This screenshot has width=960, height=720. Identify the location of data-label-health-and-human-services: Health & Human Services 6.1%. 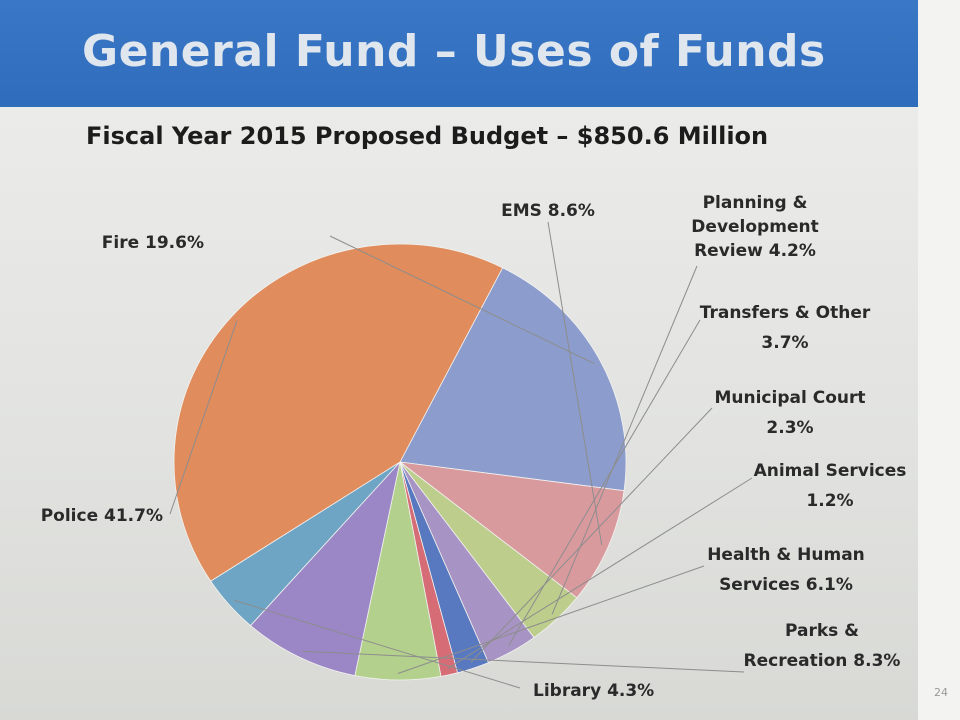
(786, 570).